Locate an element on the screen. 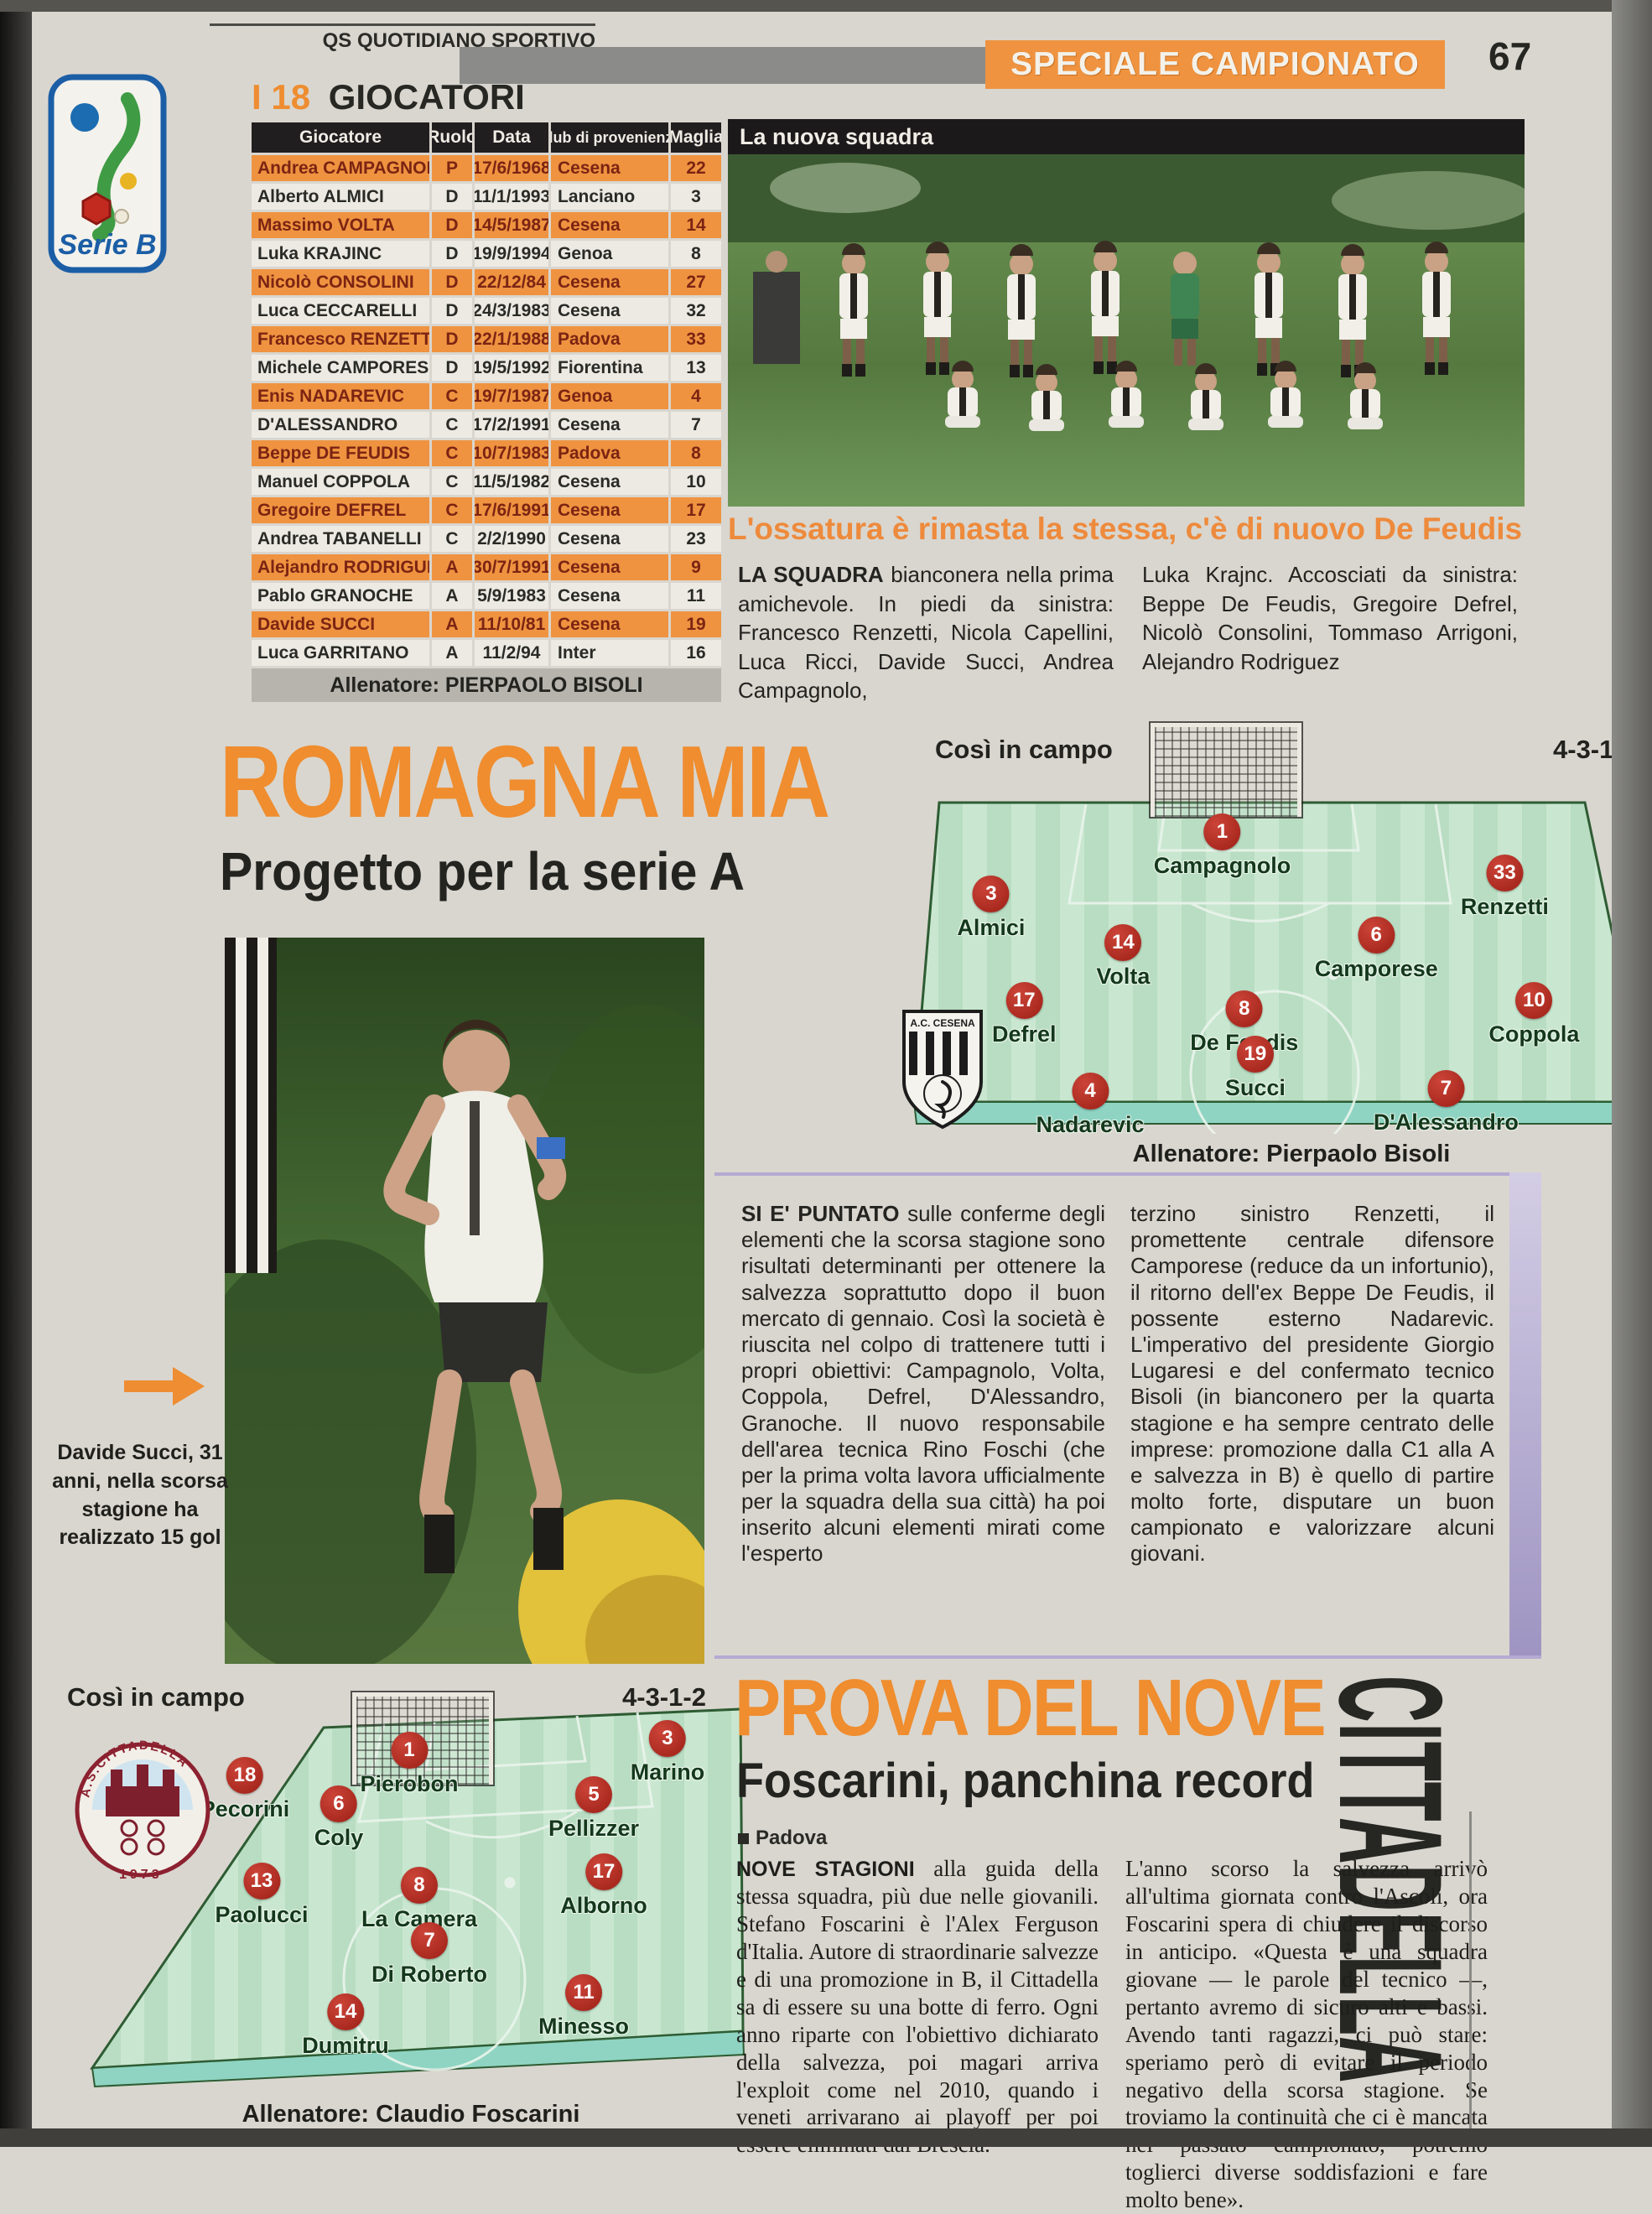  cesena-article-lead: SI E' PUNTATO is located at coordinates (820, 1213).